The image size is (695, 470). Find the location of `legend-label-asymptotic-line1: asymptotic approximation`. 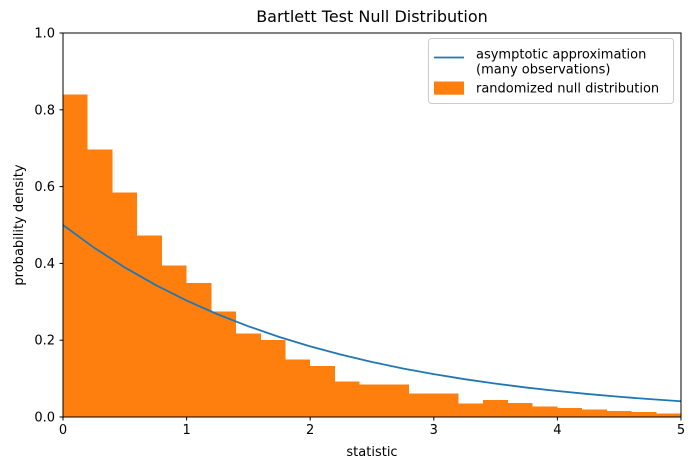

legend-label-asymptotic-line1: asymptotic approximation is located at coordinates (561, 55).